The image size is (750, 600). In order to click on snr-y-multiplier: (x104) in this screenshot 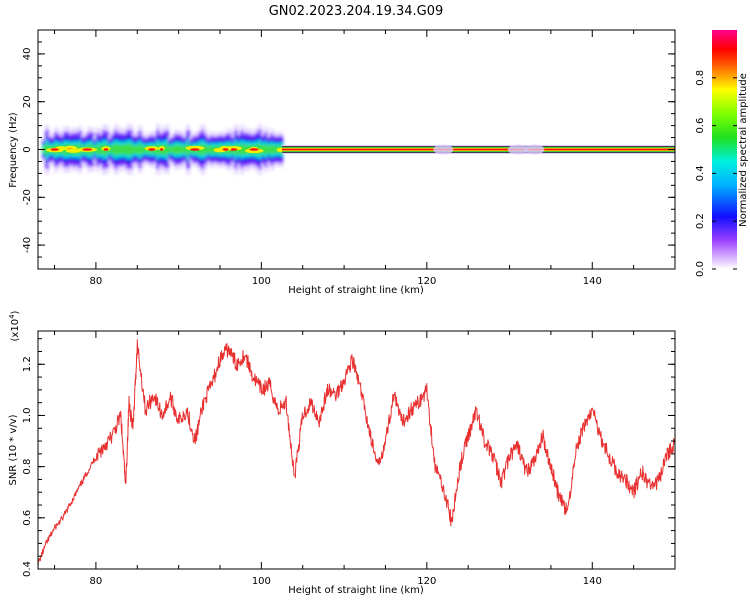, I will do `click(14, 325)`.